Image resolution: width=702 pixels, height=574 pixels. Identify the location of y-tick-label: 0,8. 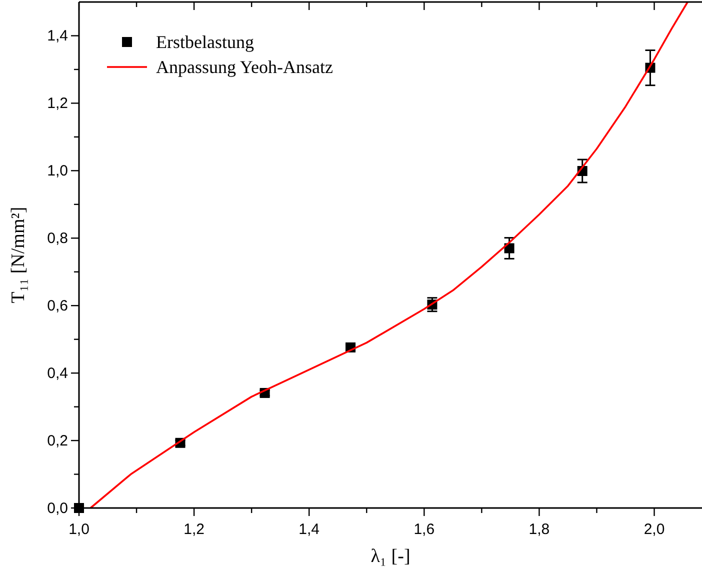
(57, 239).